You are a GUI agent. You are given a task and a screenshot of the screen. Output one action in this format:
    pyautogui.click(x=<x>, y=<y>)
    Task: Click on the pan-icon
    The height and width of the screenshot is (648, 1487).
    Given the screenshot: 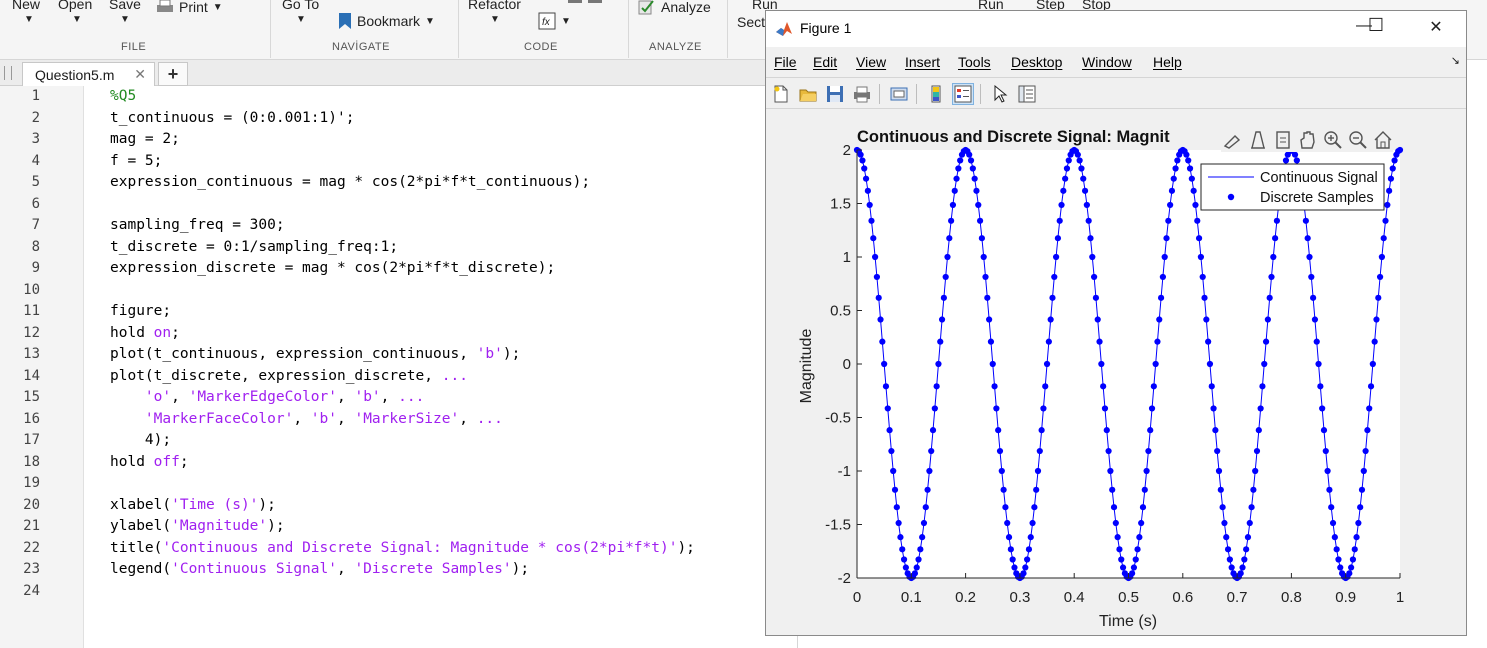 What is the action you would take?
    pyautogui.click(x=1307, y=140)
    